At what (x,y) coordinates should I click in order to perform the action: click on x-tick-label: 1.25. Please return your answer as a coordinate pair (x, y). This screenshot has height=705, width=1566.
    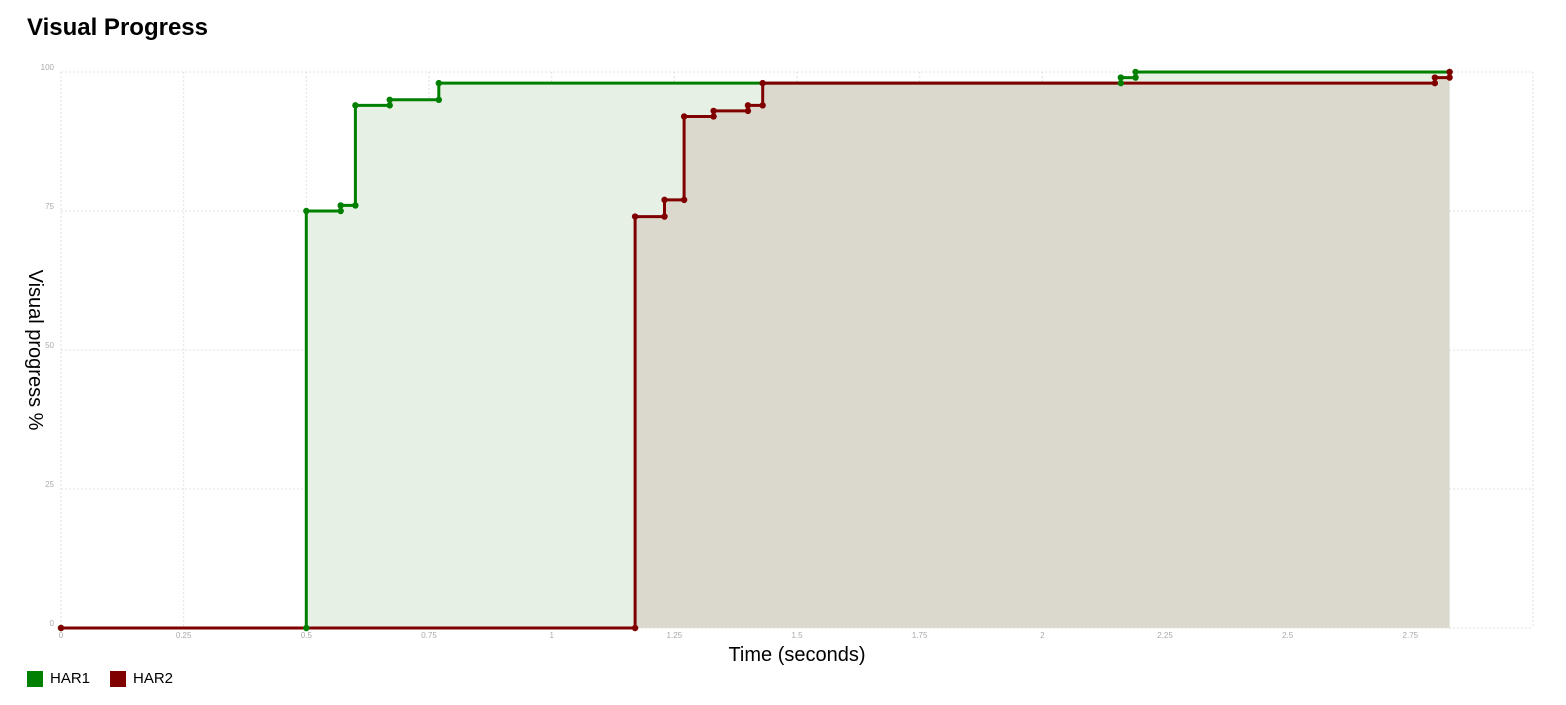
    Looking at the image, I should click on (675, 635).